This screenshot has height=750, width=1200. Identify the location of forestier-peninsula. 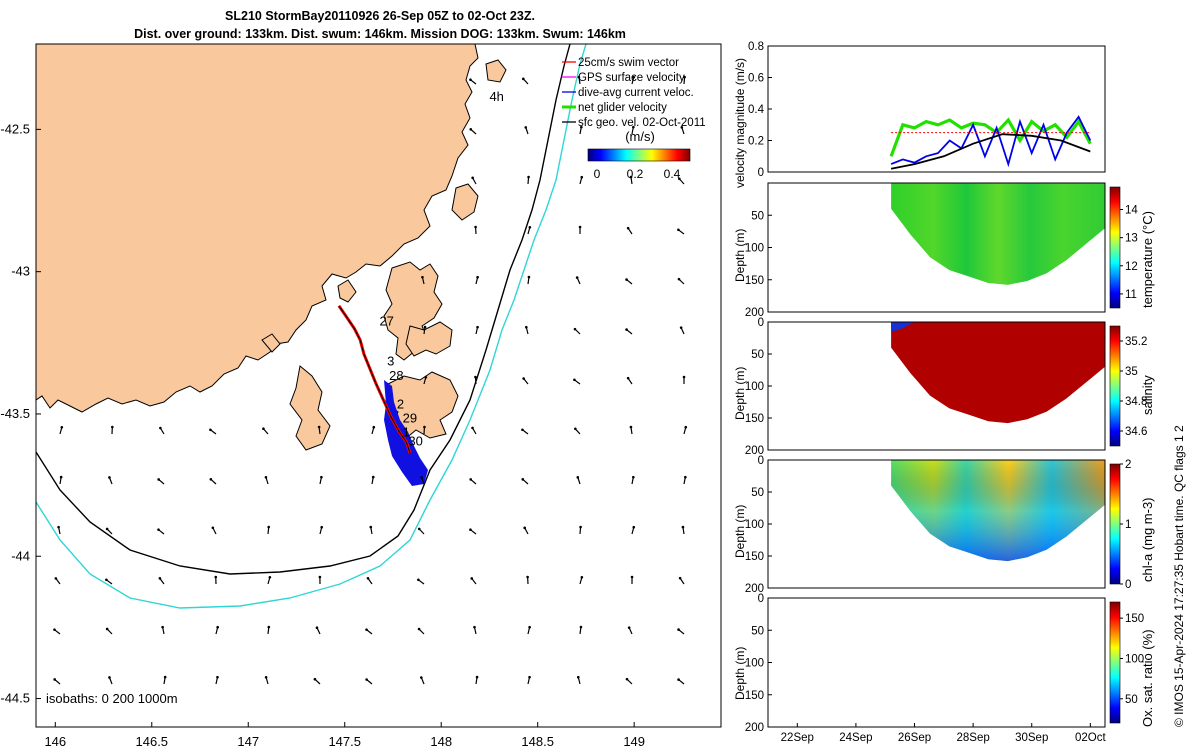
(429, 339).